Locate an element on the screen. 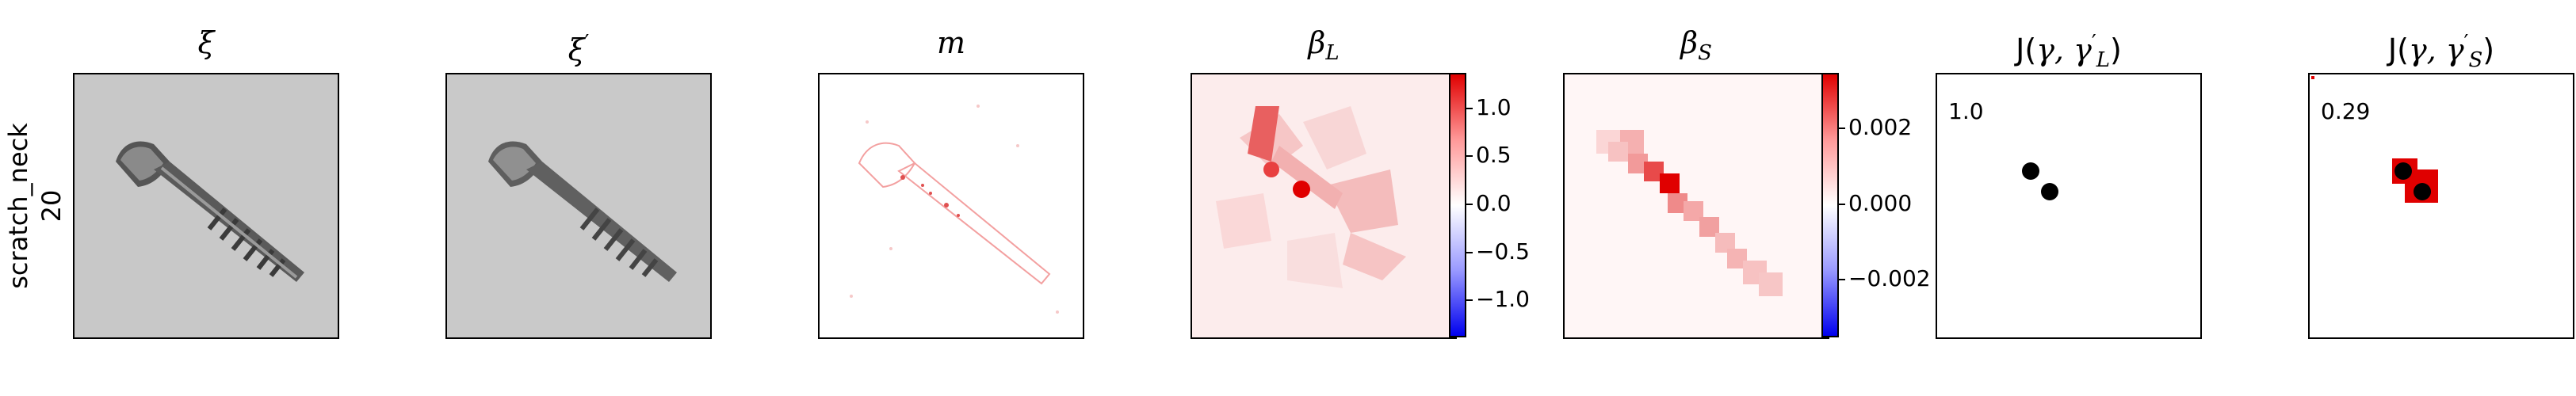 The height and width of the screenshot is (396, 2576). panel-beta-L-map is located at coordinates (1324, 206).